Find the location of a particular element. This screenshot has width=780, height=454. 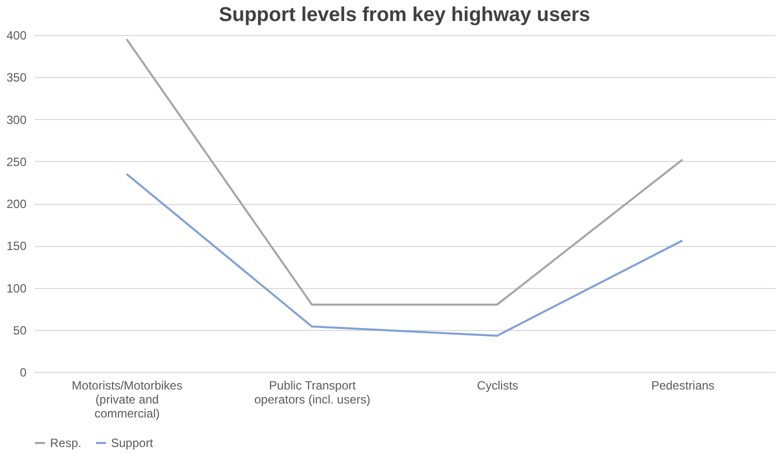

x-tick-label: Public Transport operators (incl. users) is located at coordinates (312, 392).